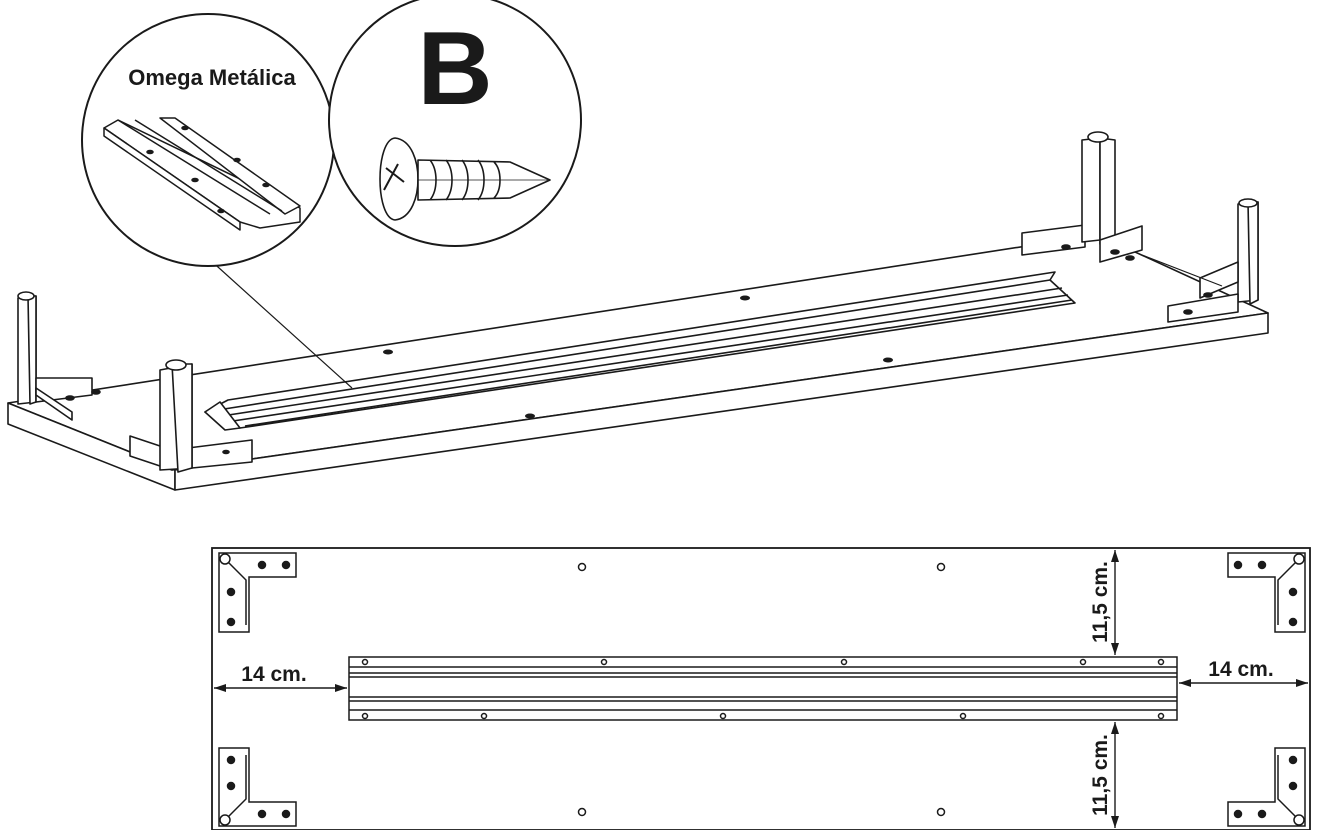 This screenshot has height=830, width=1320. What do you see at coordinates (638, 357) in the screenshot?
I see `board-holes` at bounding box center [638, 357].